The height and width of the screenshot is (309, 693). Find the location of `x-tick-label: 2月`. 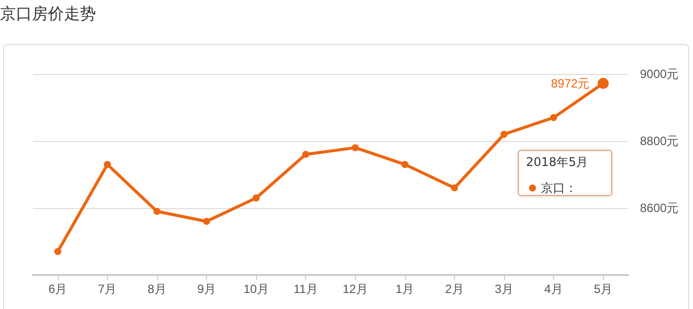

x-tick-label: 2月 is located at coordinates (454, 289).